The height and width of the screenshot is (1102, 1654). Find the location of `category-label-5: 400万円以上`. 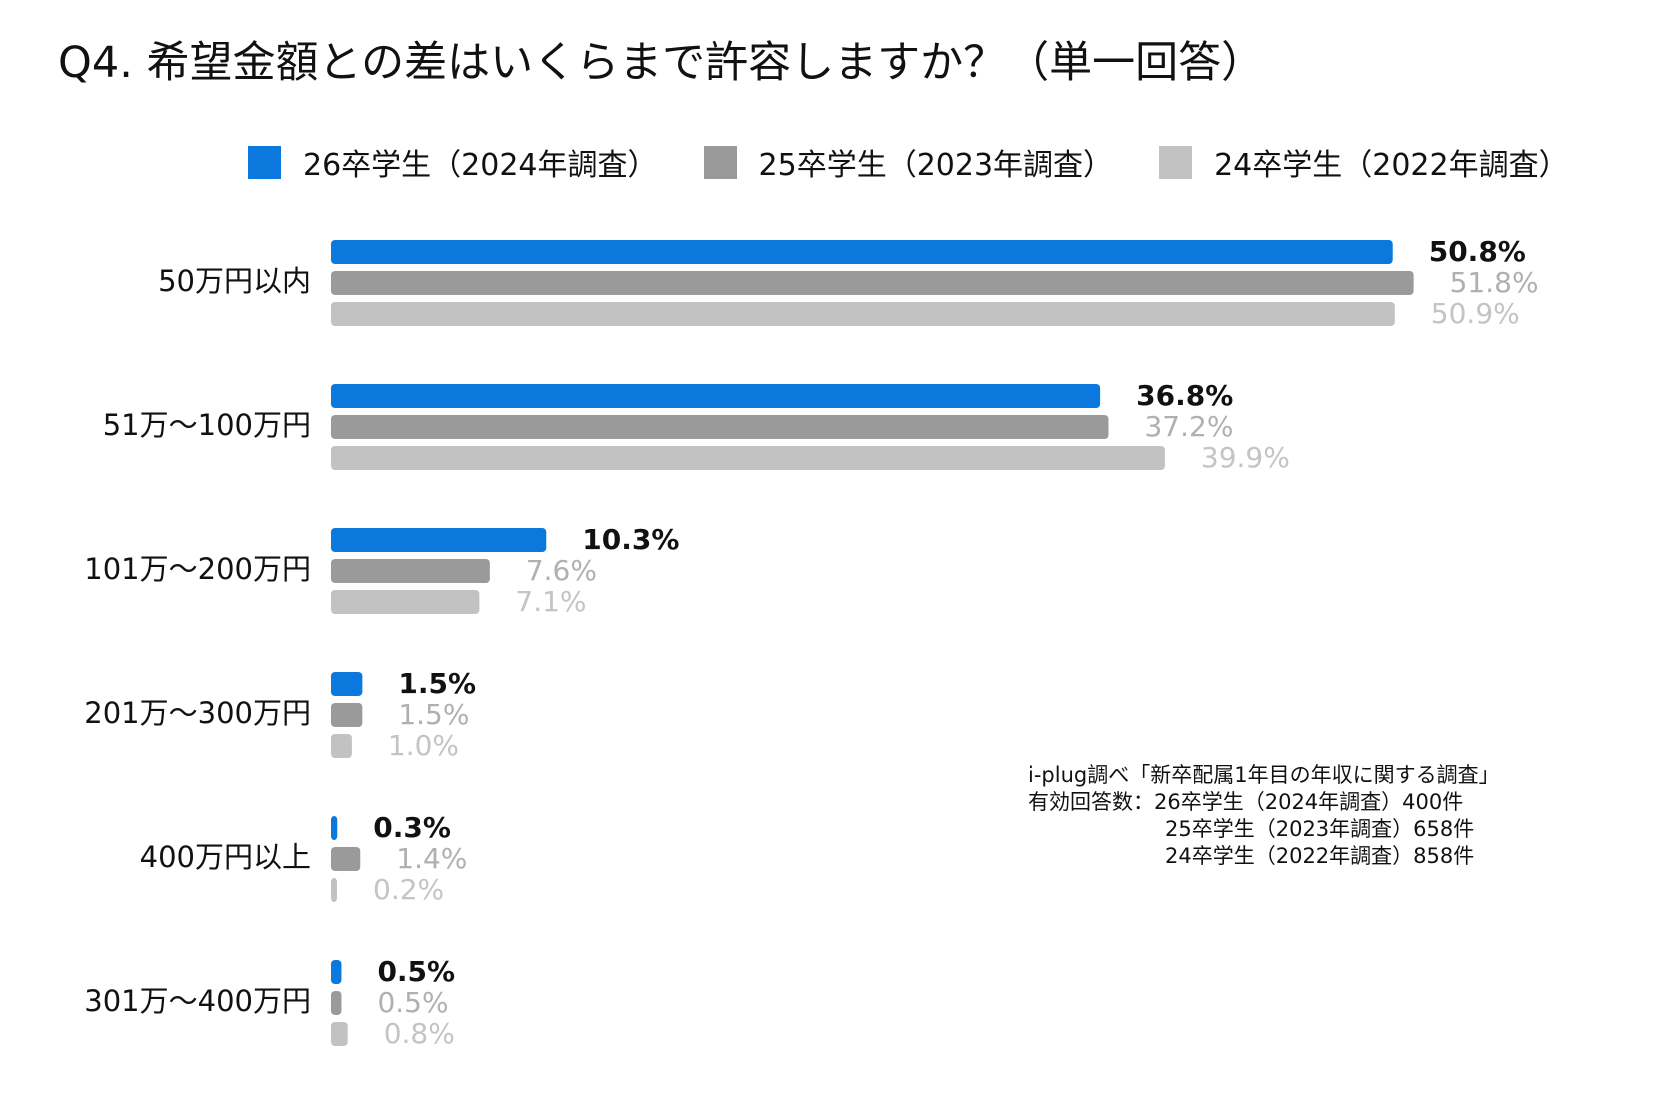

category-label-5: 400万円以上 is located at coordinates (225, 857).